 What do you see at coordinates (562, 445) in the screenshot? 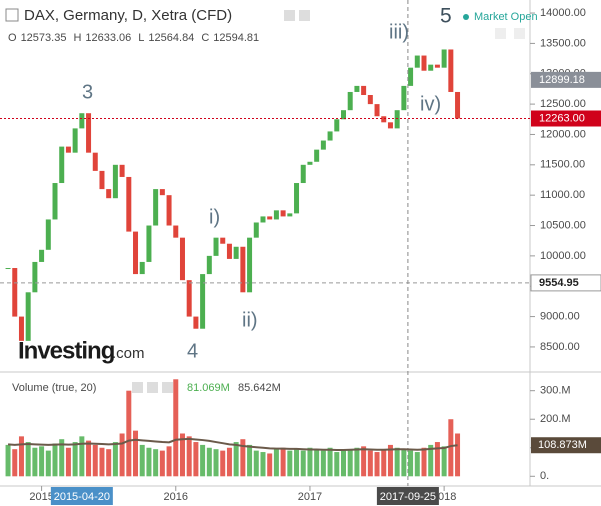
I see `volume-ma-label: 108.873M` at bounding box center [562, 445].